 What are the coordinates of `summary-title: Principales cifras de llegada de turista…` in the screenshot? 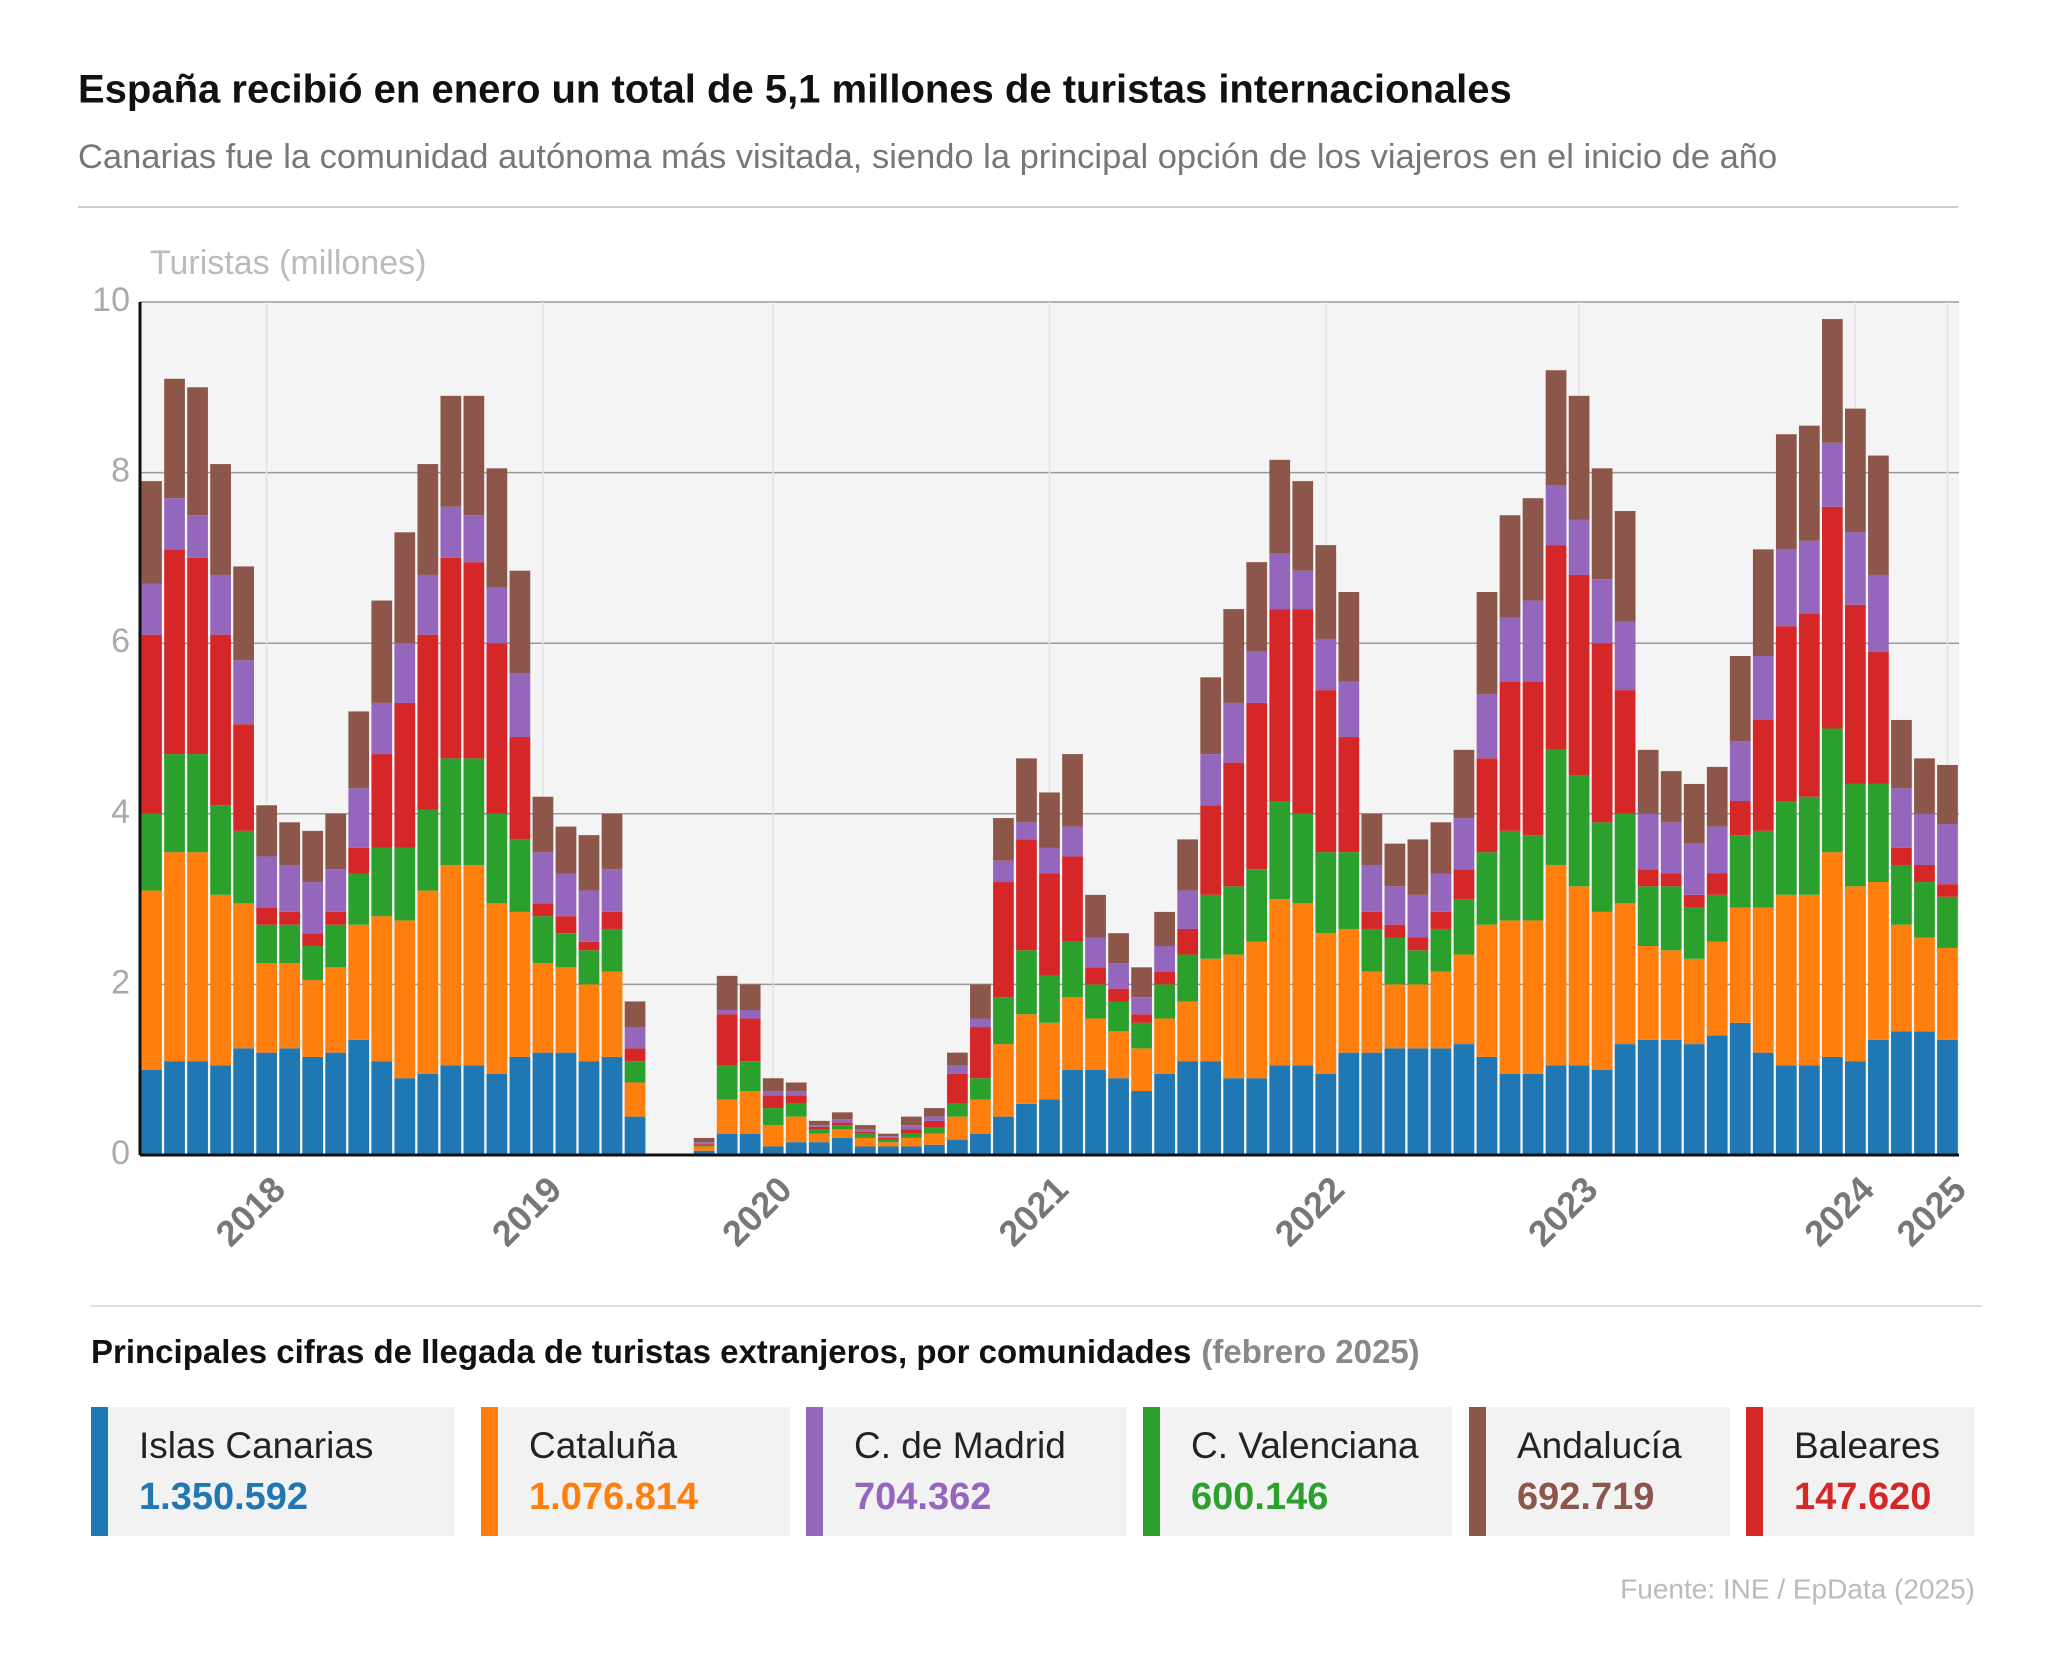 It's located at (755, 1351).